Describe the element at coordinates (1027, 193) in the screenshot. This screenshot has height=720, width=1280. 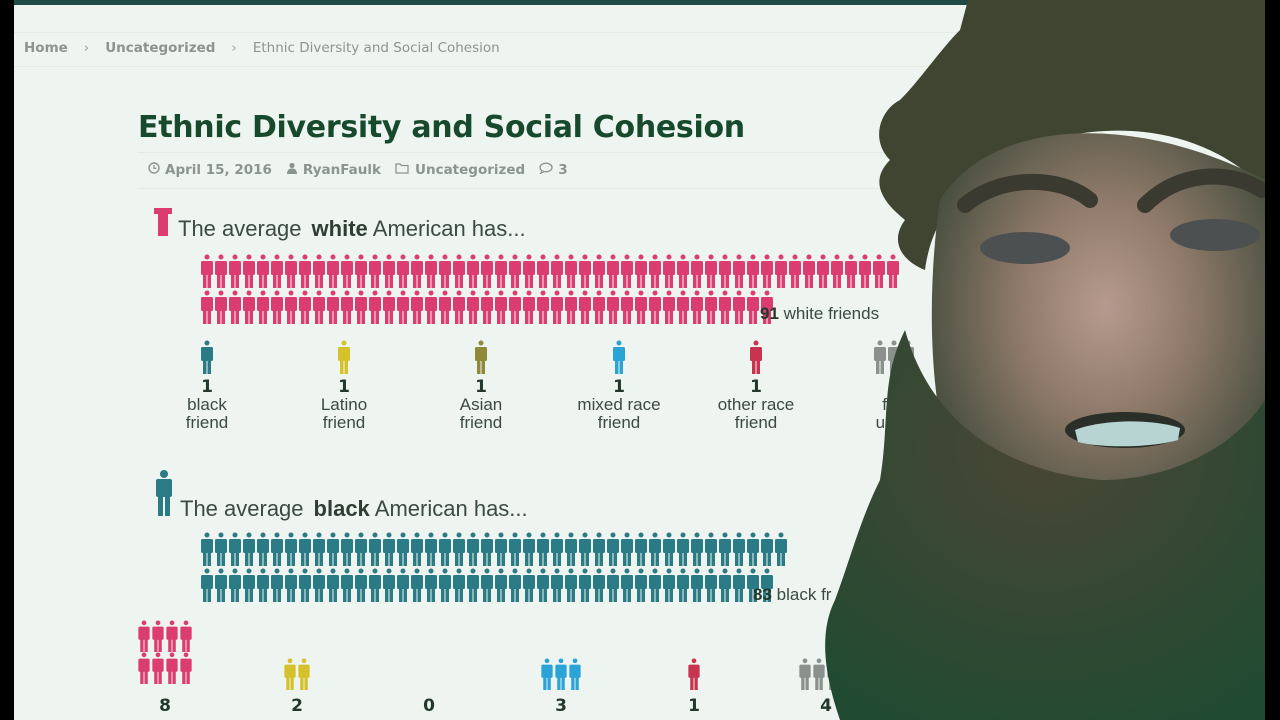
I see `left-eyebrow` at that location.